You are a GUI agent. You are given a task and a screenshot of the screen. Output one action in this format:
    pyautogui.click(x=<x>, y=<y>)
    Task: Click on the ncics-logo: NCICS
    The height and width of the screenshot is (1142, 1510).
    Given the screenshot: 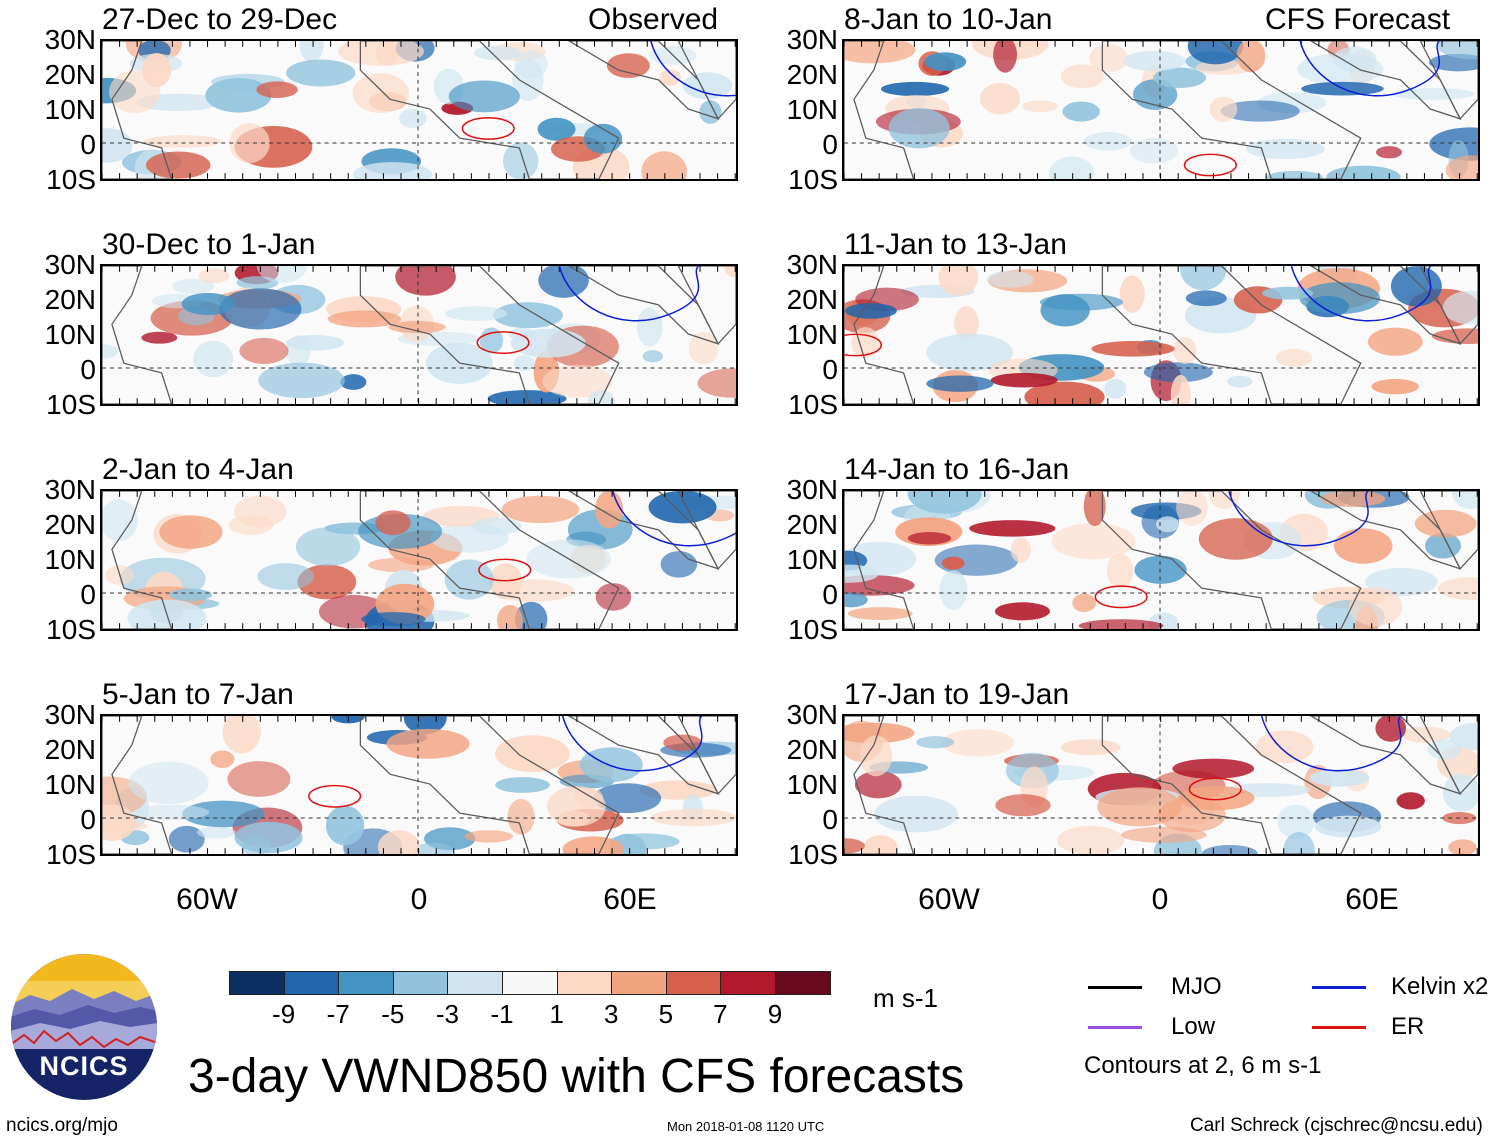 What is the action you would take?
    pyautogui.click(x=84, y=1027)
    